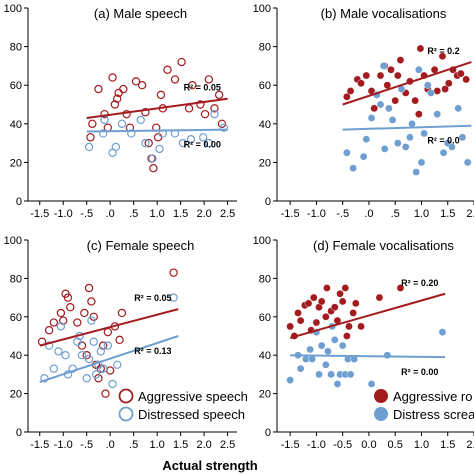 This screenshot has width=474, height=474. What do you see at coordinates (152, 298) in the screenshot?
I see `aggressive-r2-label: R² = 0.05` at bounding box center [152, 298].